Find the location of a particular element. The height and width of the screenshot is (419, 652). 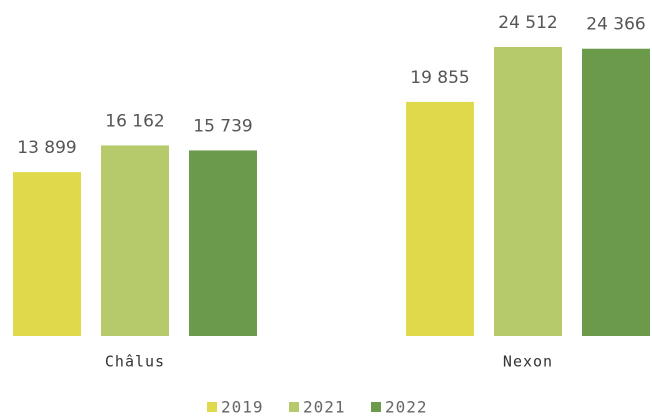

legend-label: 2021 is located at coordinates (324, 407).